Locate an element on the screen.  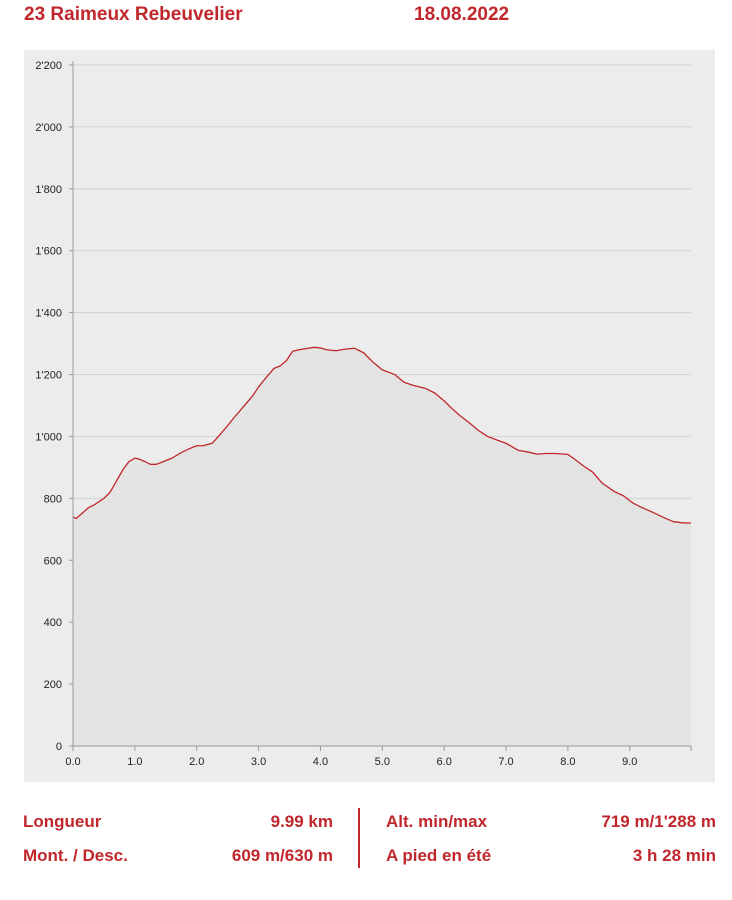
stat-ascent-descent: Mont. / Desc. 609 m/630 m is located at coordinates (178, 856).